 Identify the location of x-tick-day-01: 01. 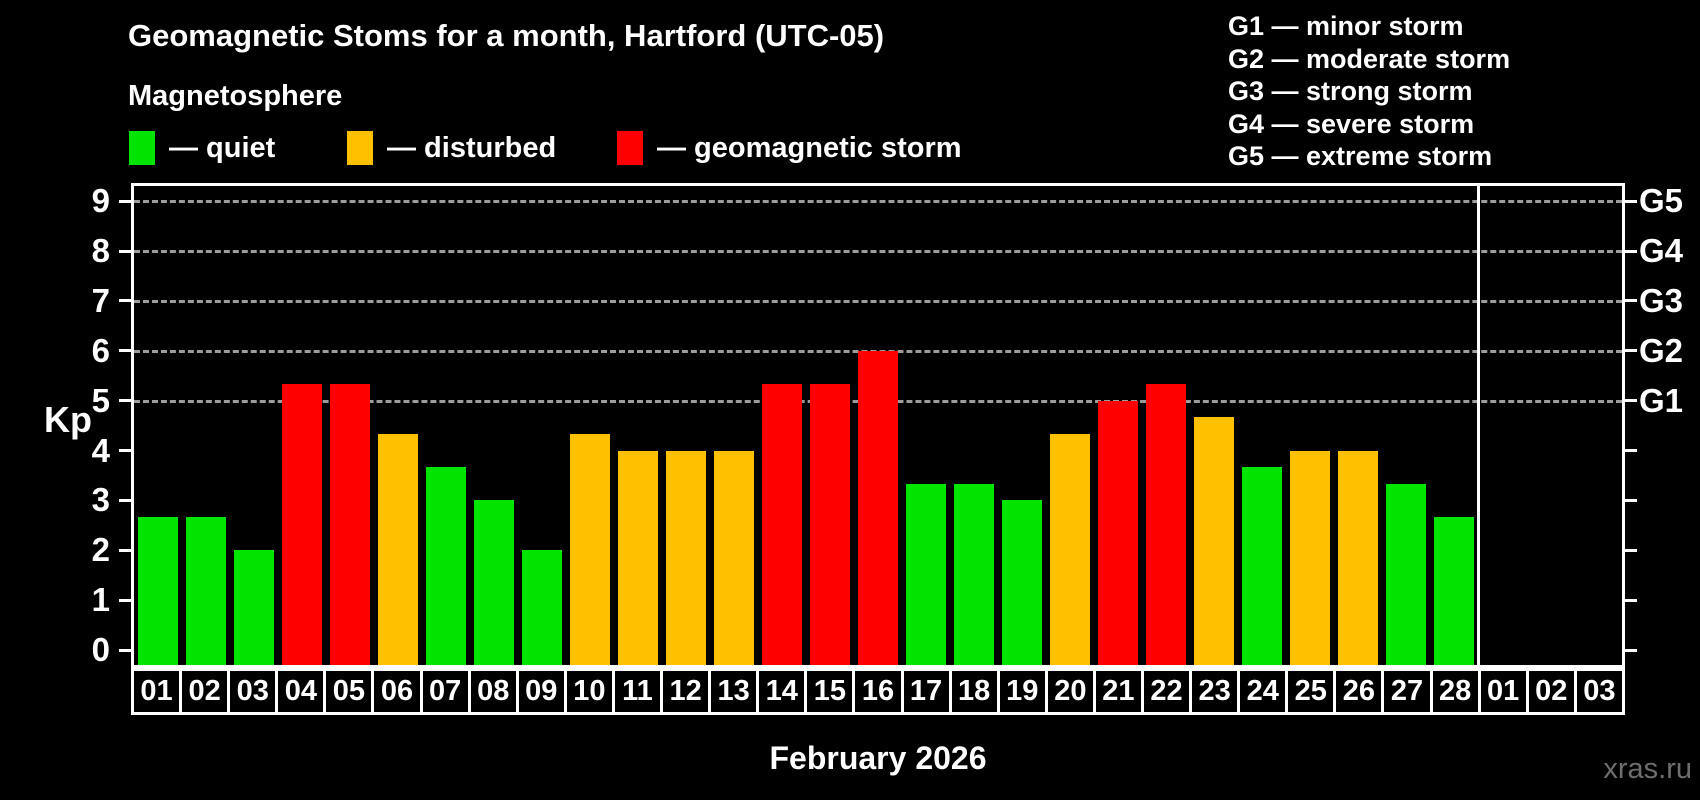
(158, 691).